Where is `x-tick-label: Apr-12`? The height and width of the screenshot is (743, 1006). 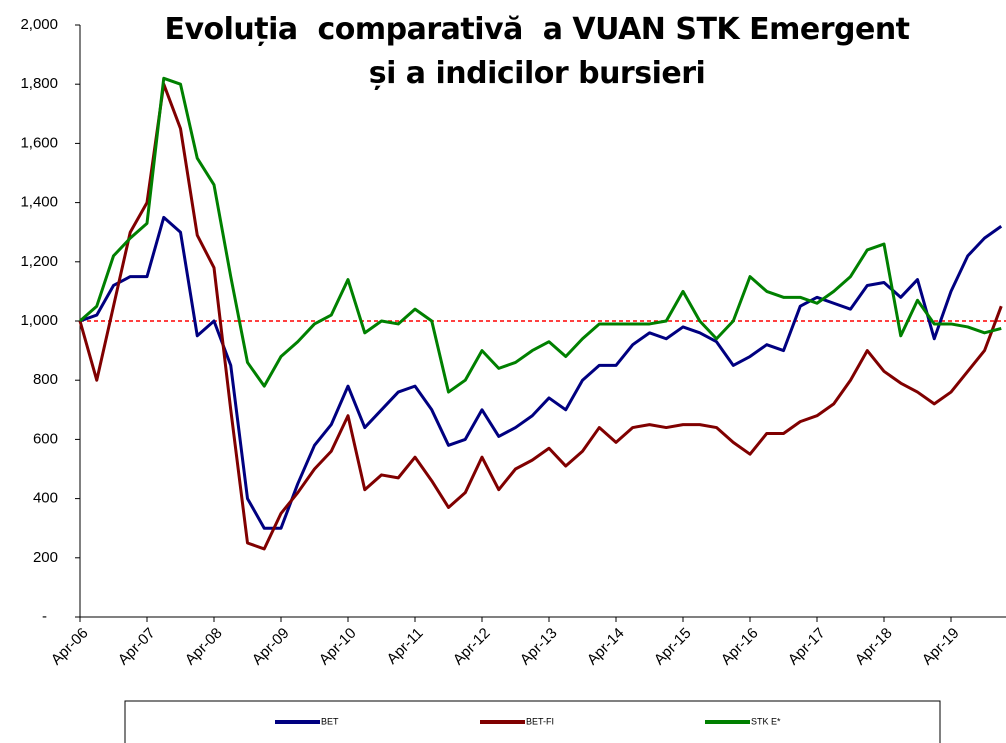 x-tick-label: Apr-12 is located at coordinates (472, 647).